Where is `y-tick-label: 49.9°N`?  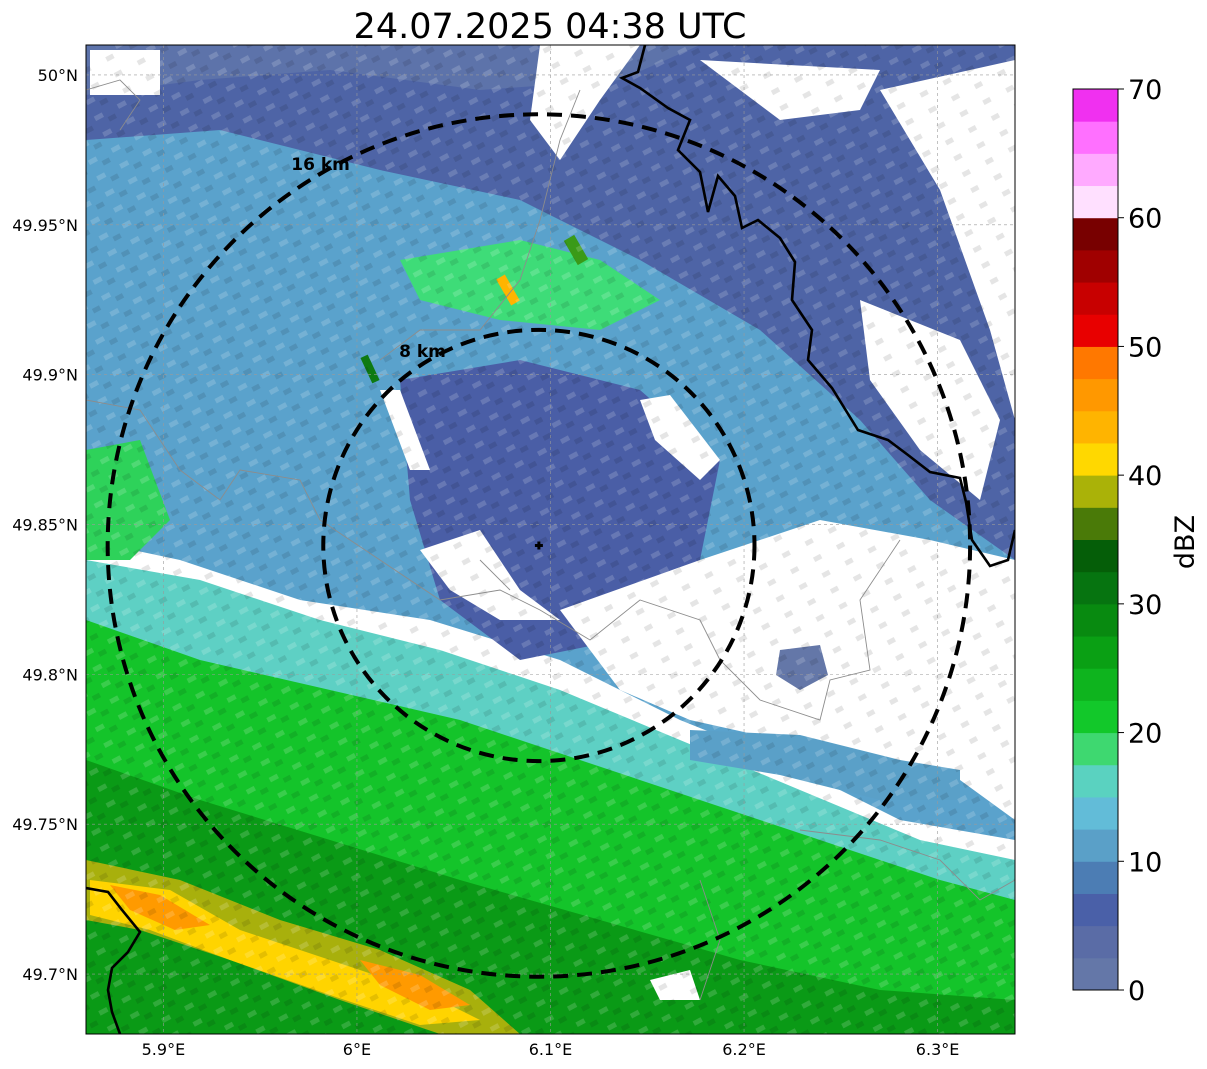
y-tick-label: 49.9°N is located at coordinates (50, 375).